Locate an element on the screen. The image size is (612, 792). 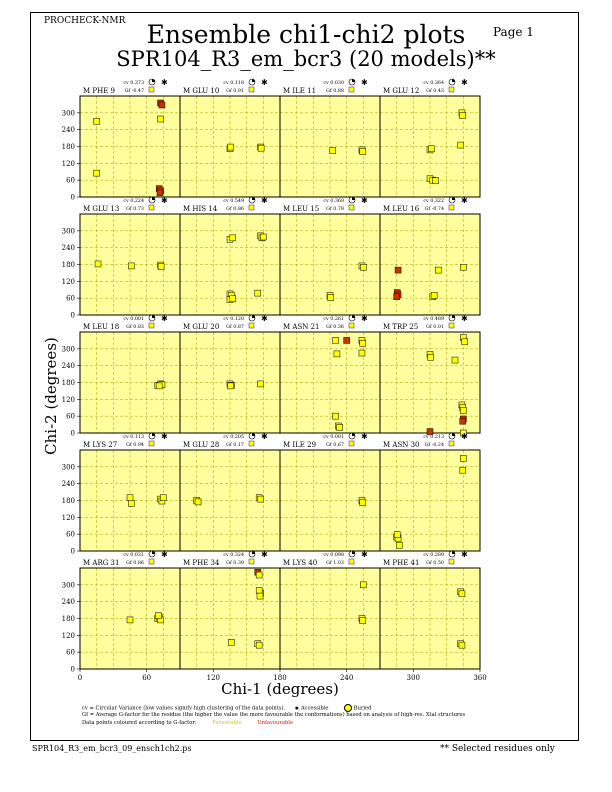
panel-gf-value: Gf -0.24 is located at coordinates (434, 445).